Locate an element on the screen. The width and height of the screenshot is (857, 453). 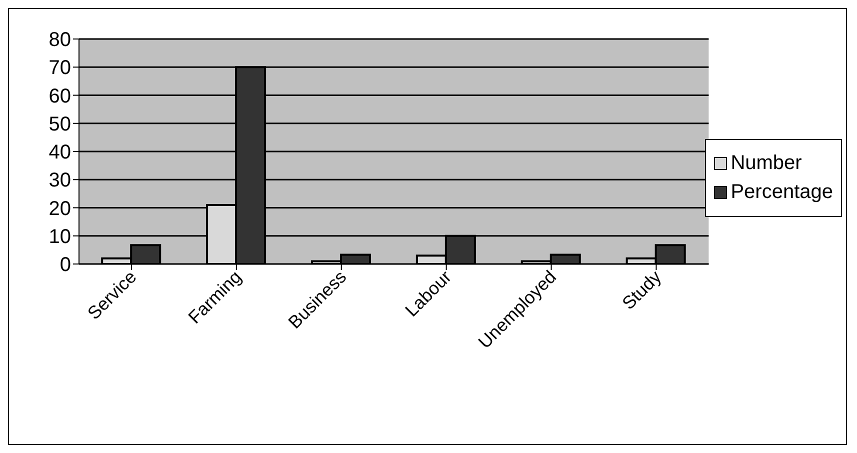
y-tick-label: 40 is located at coordinates (59, 153).